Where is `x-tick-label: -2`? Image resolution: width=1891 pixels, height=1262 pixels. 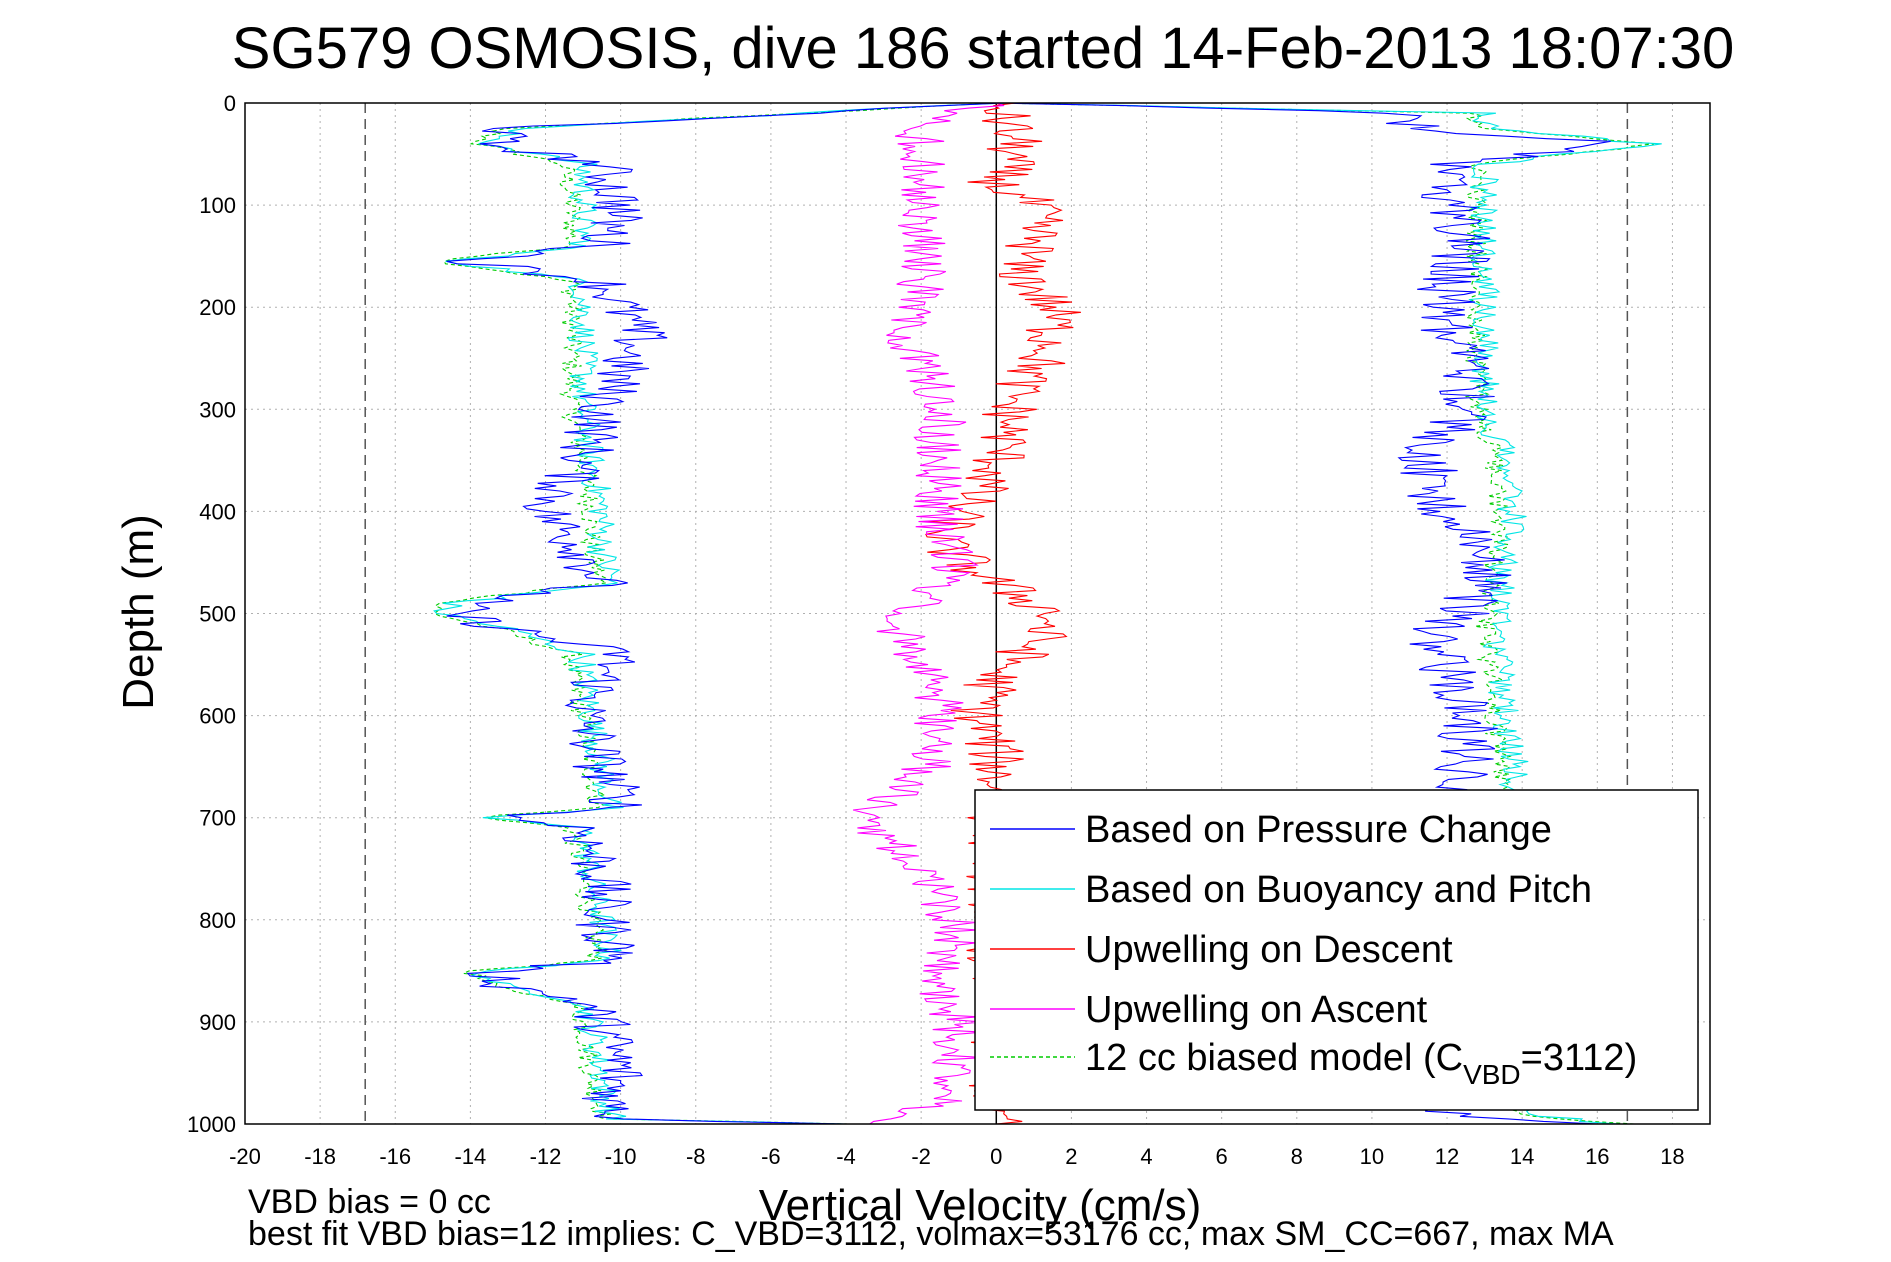
x-tick-label: -2 is located at coordinates (921, 1156).